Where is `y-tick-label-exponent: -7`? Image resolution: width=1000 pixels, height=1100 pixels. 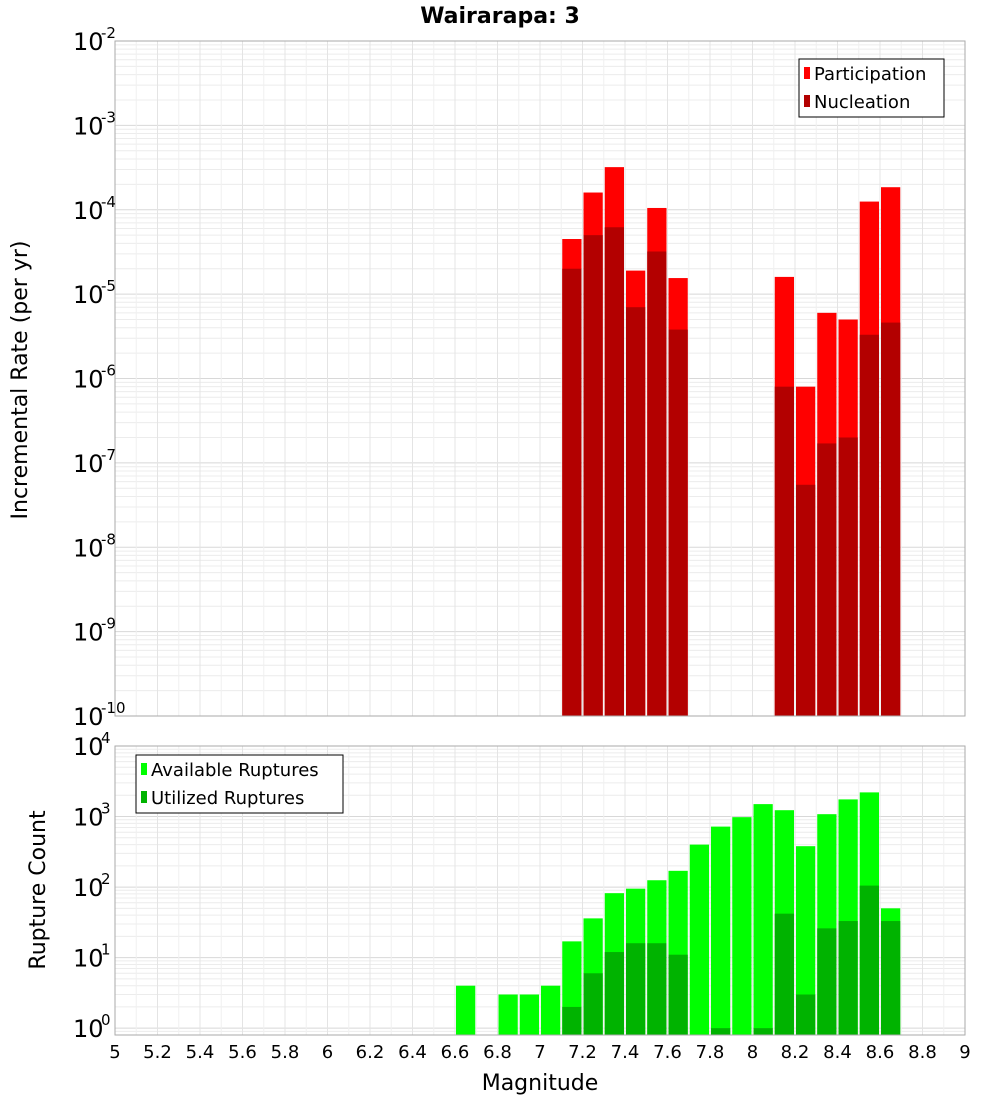 y-tick-label-exponent: -7 is located at coordinates (108, 455).